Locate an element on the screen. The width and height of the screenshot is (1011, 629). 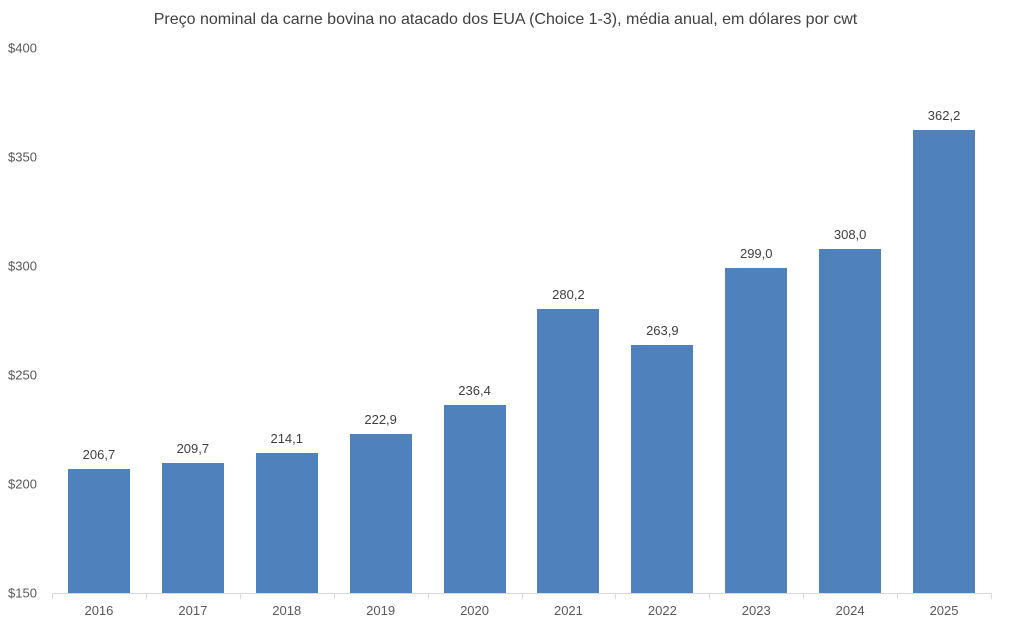
bar-2016 is located at coordinates (98, 531).